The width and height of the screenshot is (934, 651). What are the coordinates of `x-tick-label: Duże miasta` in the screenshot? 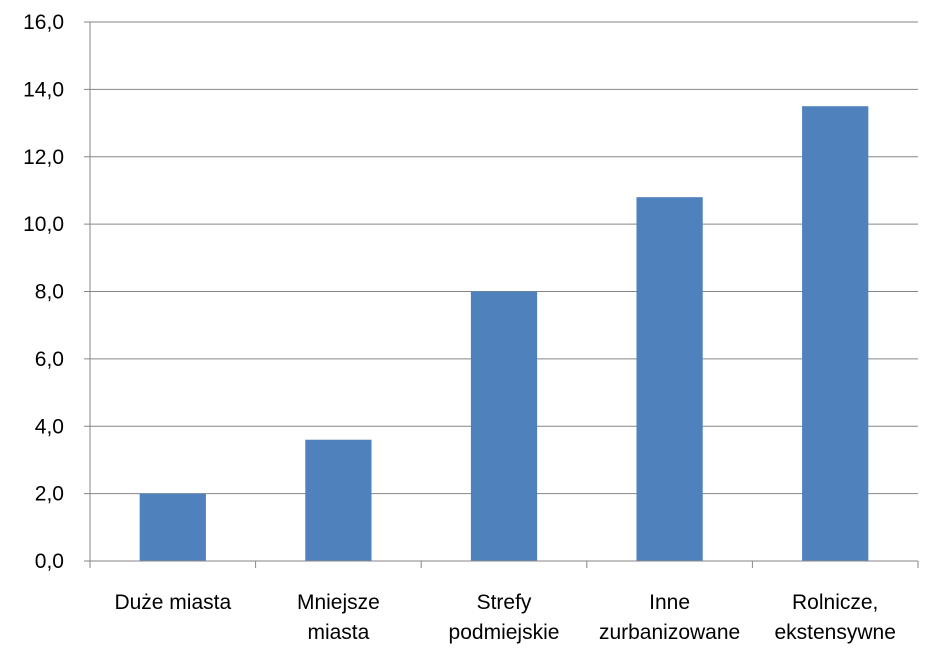 It's located at (172, 602).